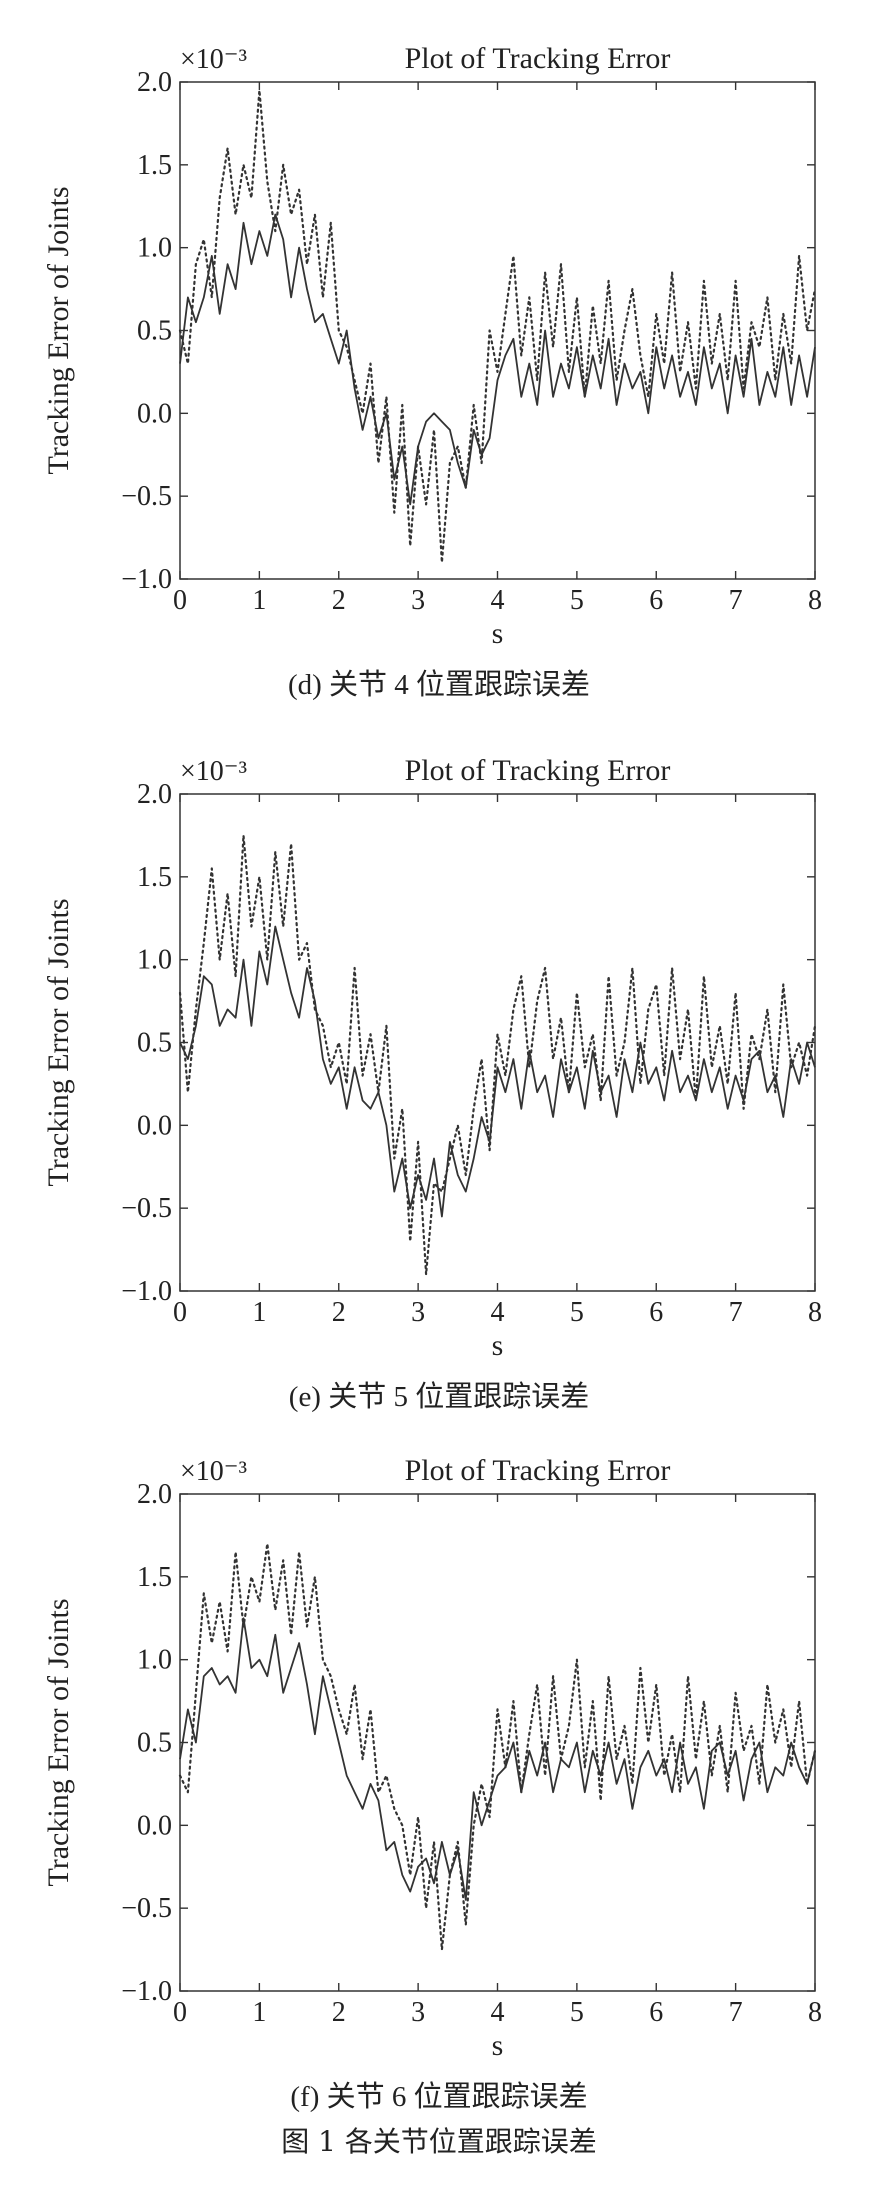 This screenshot has height=2191, width=878. I want to click on panel-caption: (d) 关节 4 位置跟踪误差, so click(439, 684).